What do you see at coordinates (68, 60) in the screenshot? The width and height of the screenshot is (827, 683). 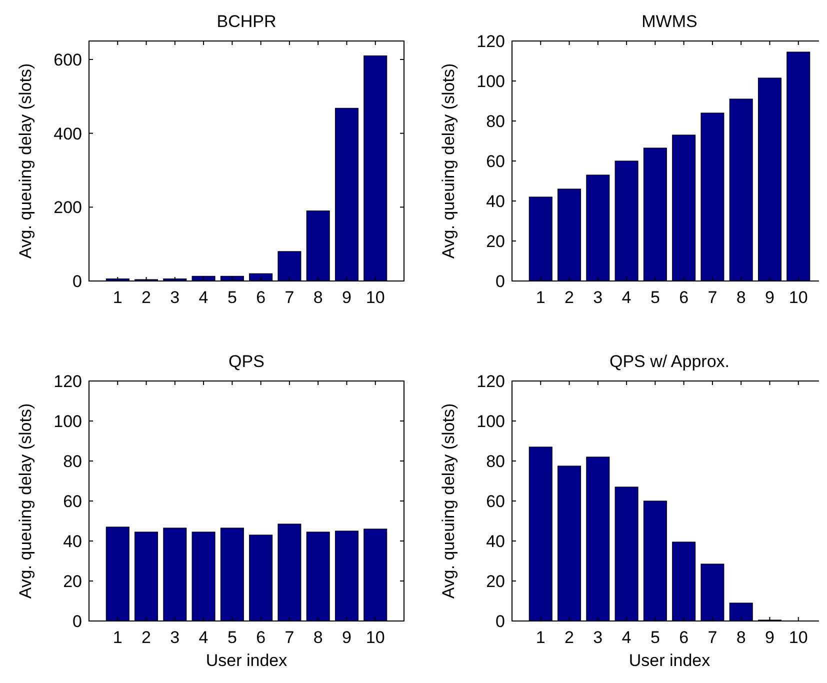 I see `y-tick-label: 600` at bounding box center [68, 60].